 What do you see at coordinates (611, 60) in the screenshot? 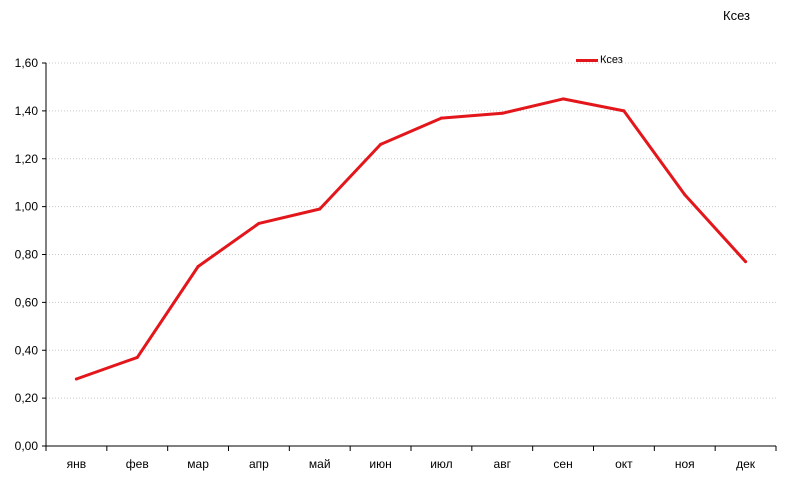
I see `legend-label: Ксез` at bounding box center [611, 60].